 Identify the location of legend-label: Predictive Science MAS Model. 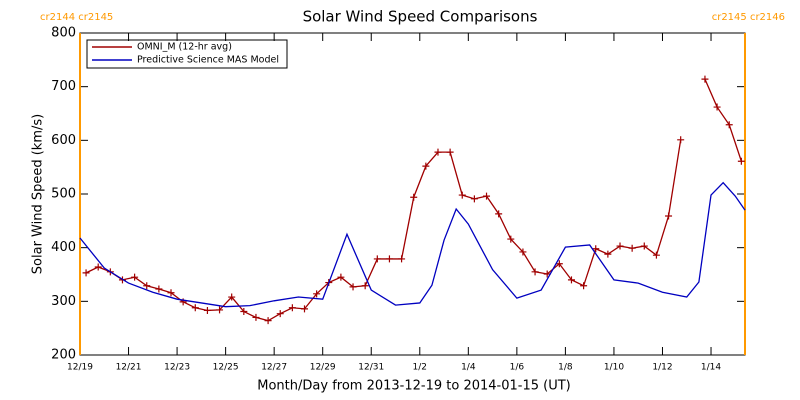
(208, 60).